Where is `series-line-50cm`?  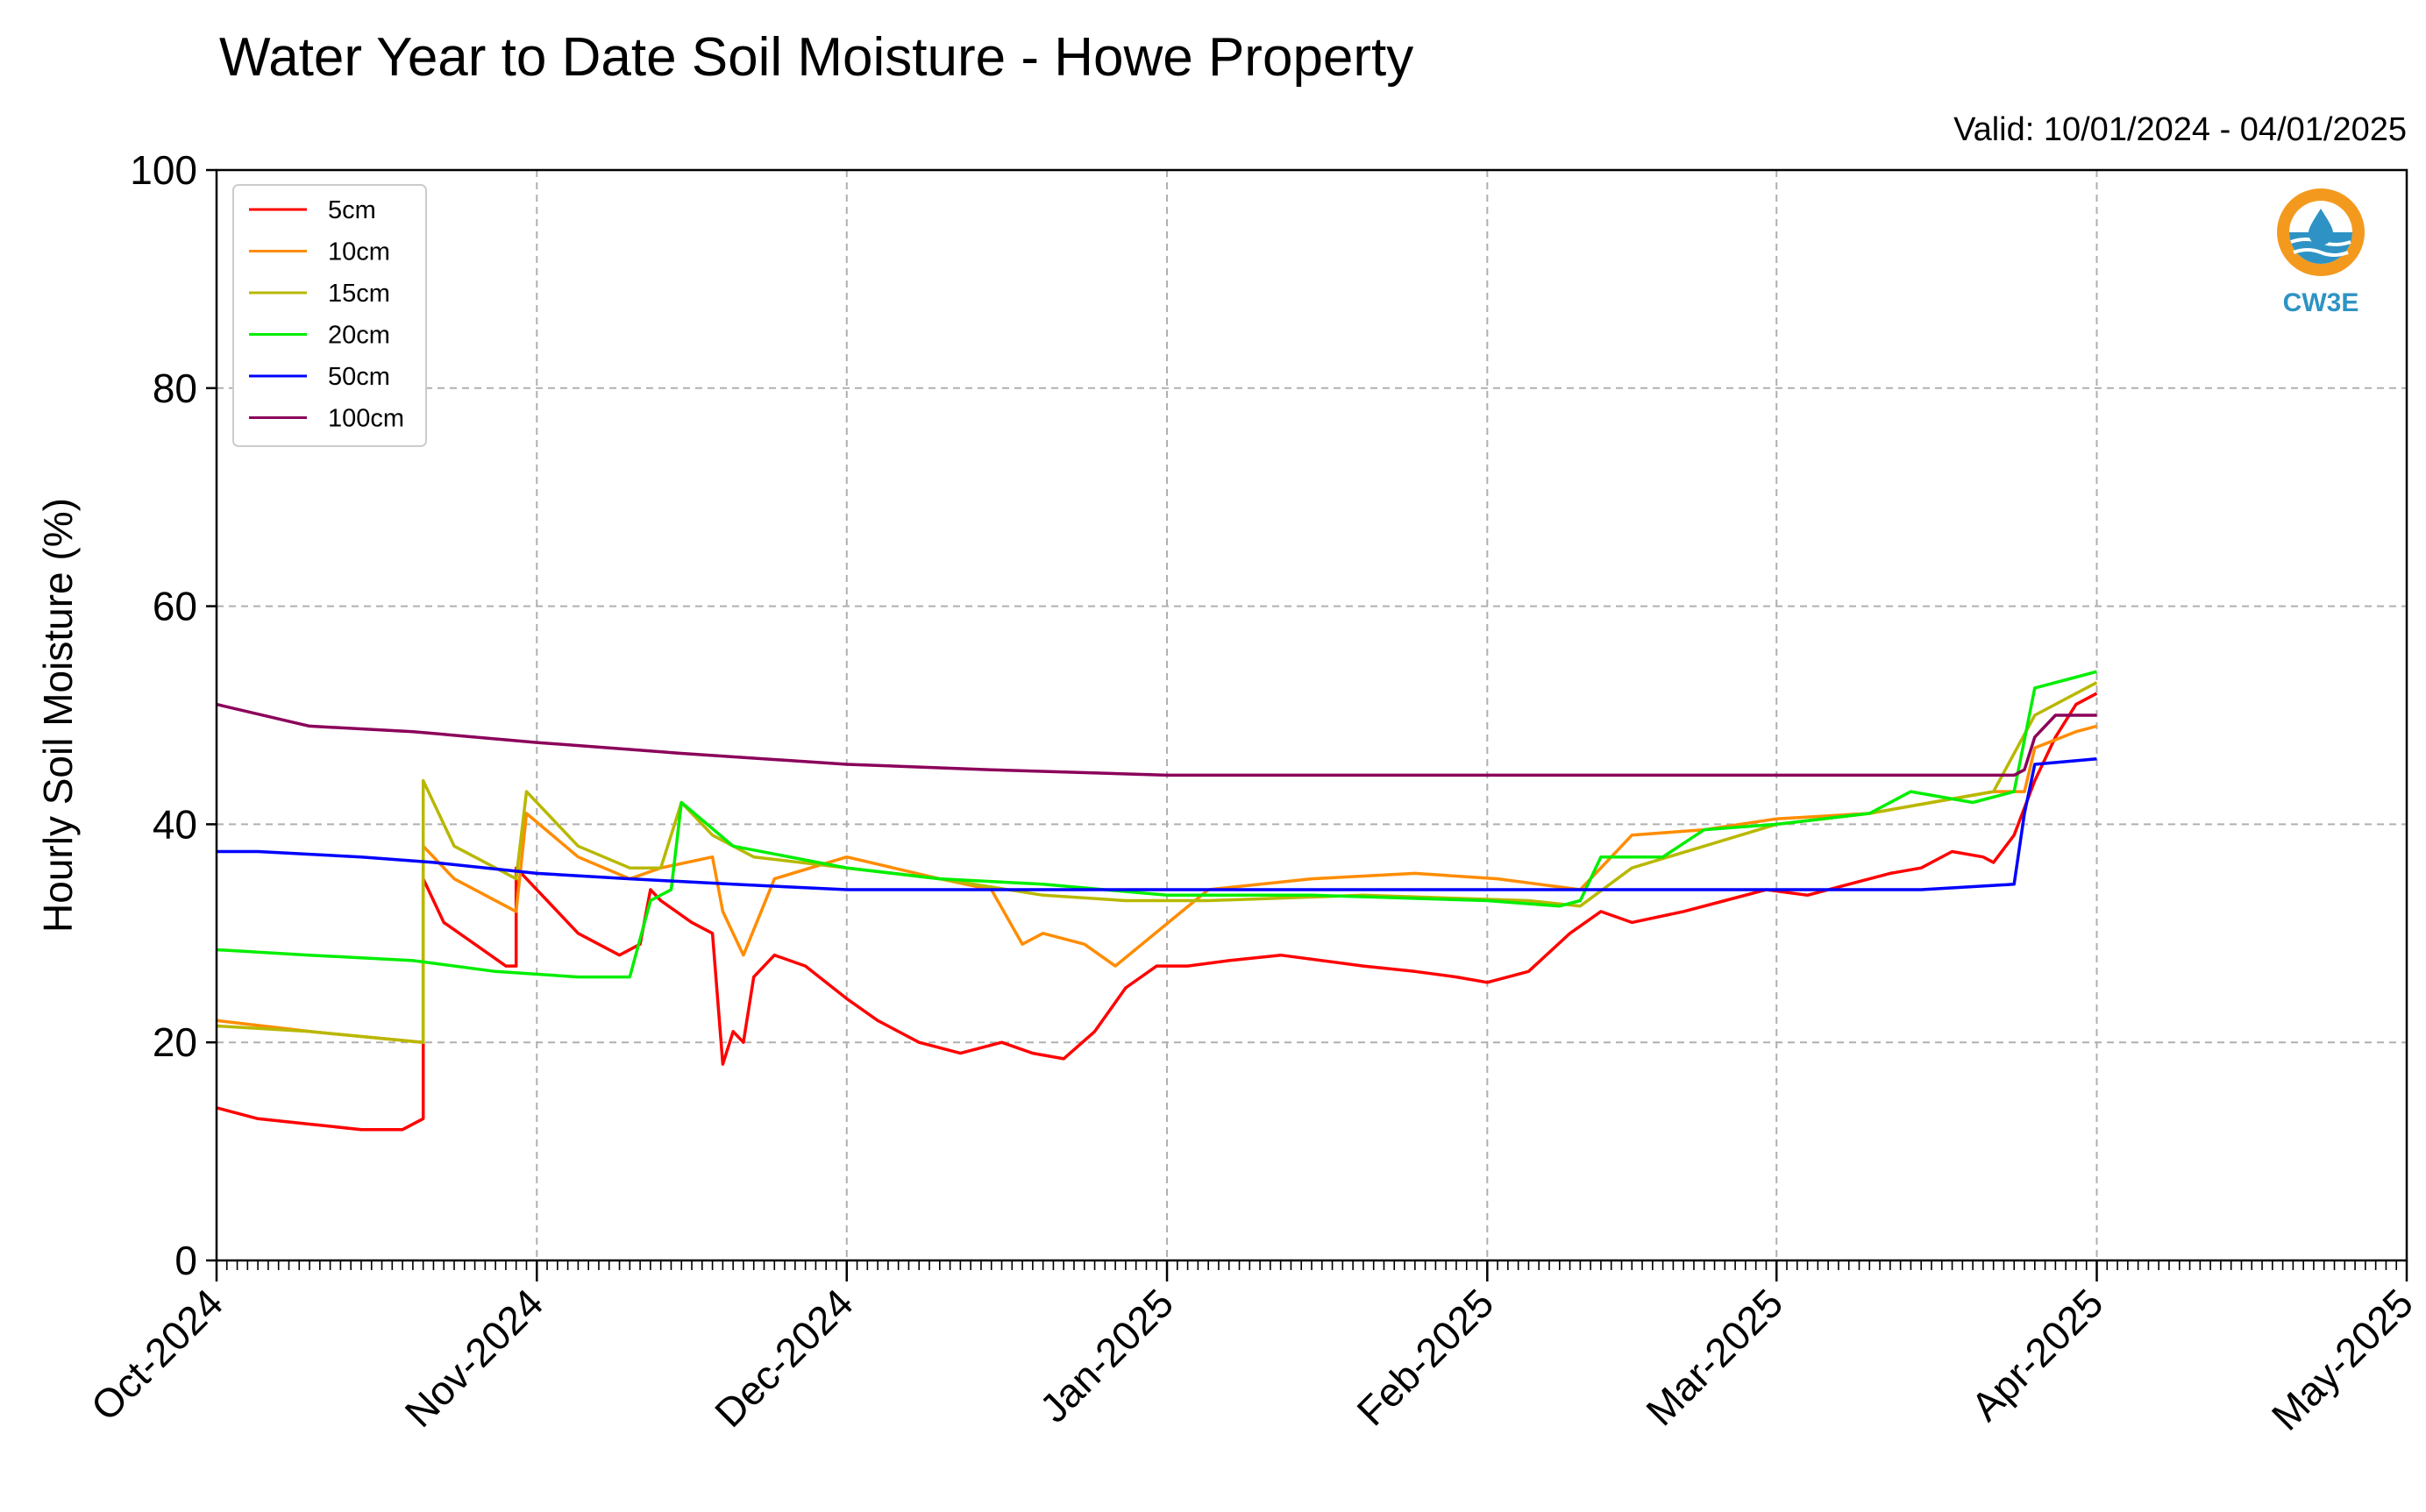
series-line-50cm is located at coordinates (1157, 824).